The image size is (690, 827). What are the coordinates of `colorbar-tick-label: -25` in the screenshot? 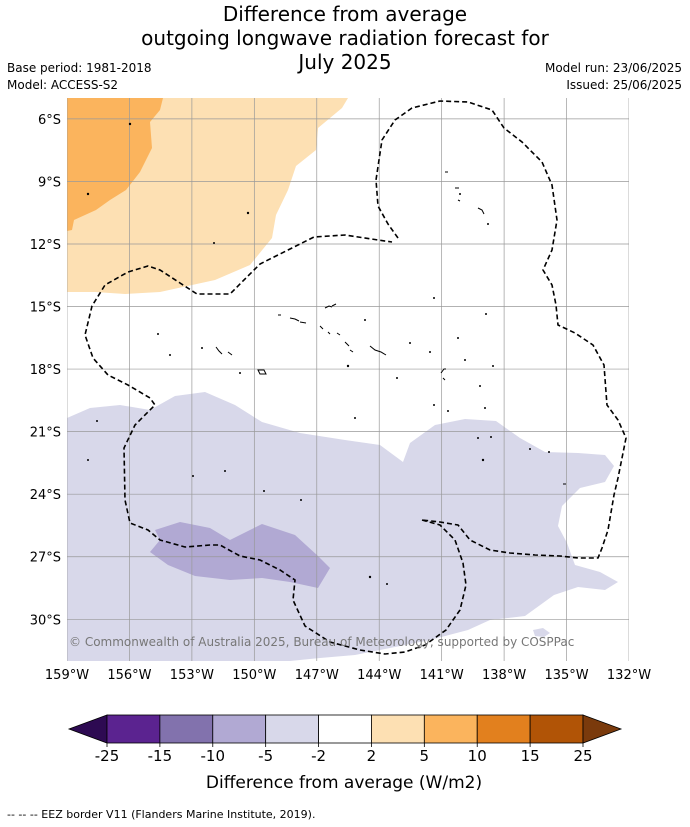 It's located at (107, 756).